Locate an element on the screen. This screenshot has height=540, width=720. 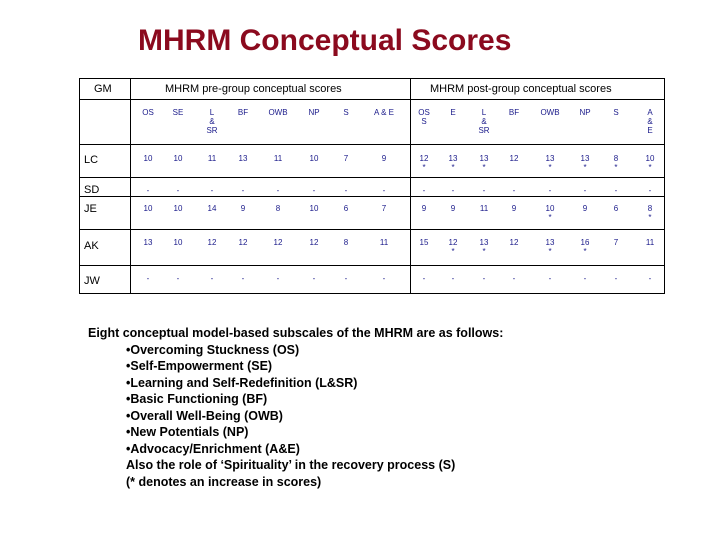
subscale-header: NP is located at coordinates (585, 112).